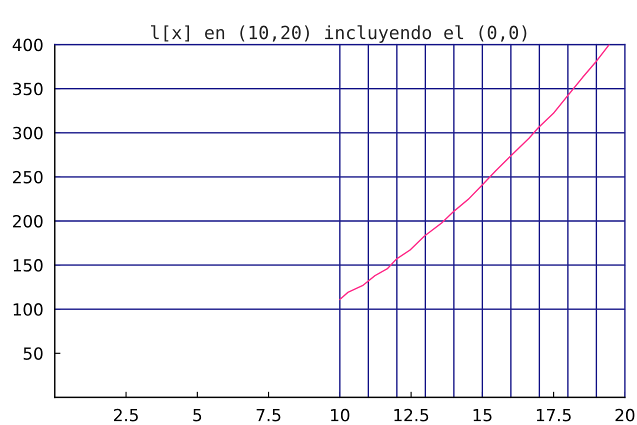 The width and height of the screenshot is (637, 425). Describe the element at coordinates (268, 415) in the screenshot. I see `x-tick-label: 7.5` at that location.